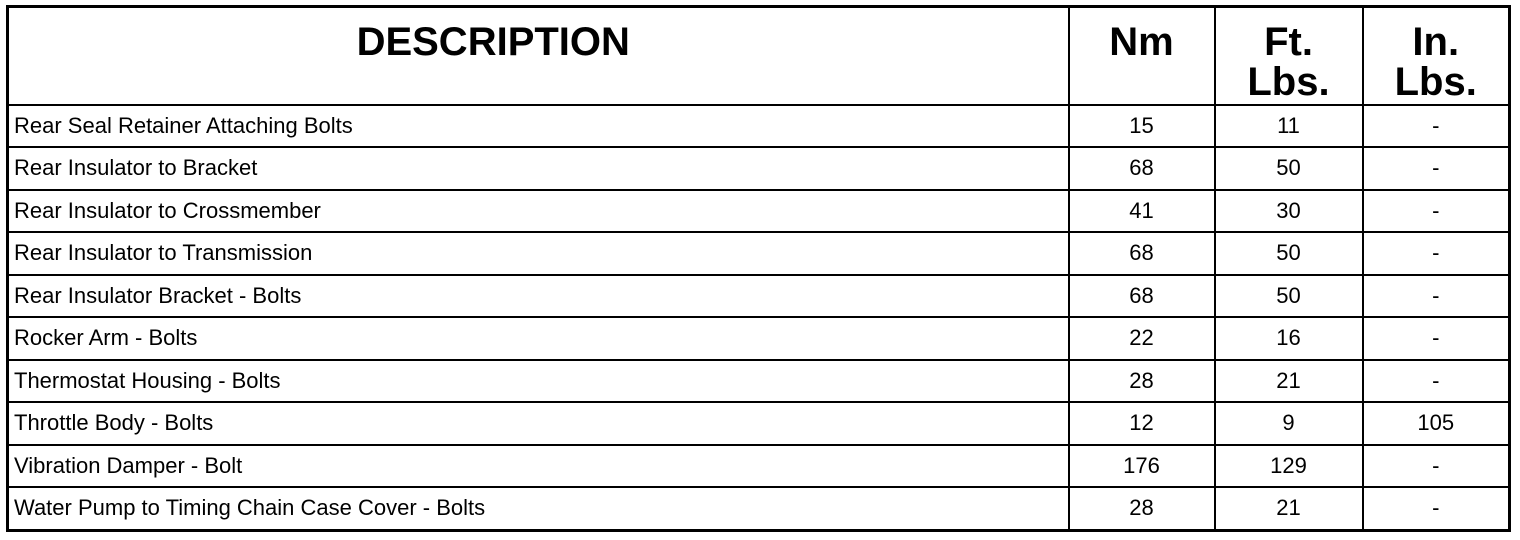  I want to click on cell-description: Rear Insulator to Crossmember, so click(538, 210).